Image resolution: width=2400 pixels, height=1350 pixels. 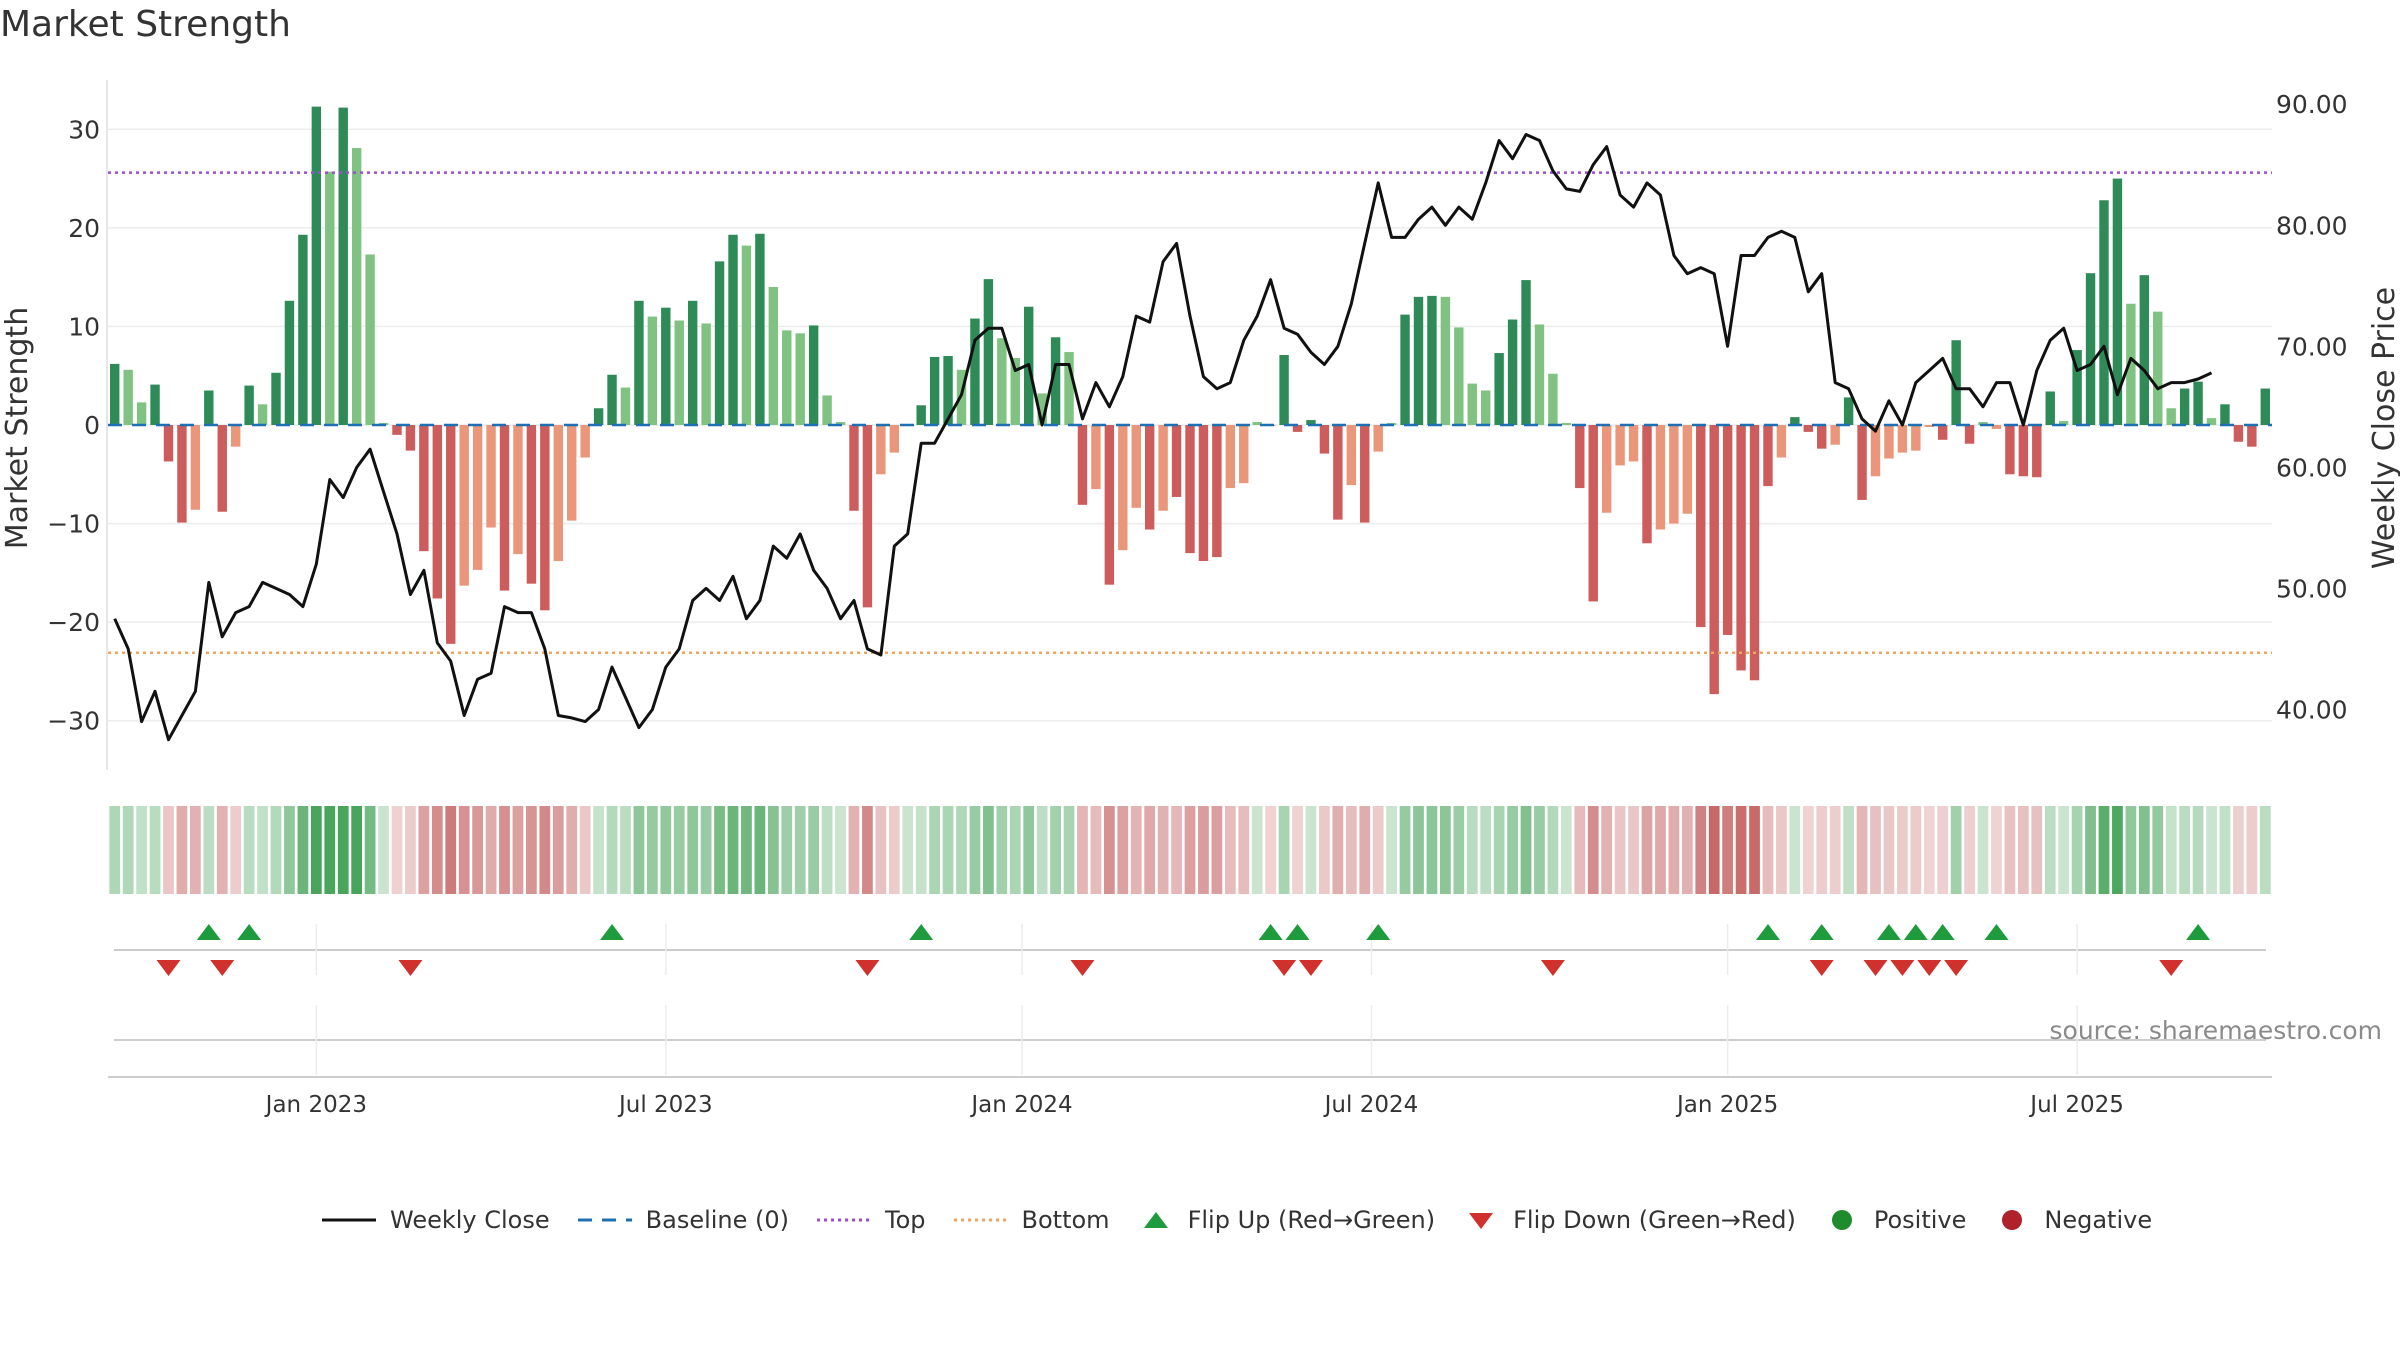 I want to click on x-tick-label: Jan 2023, so click(x=315, y=1105).